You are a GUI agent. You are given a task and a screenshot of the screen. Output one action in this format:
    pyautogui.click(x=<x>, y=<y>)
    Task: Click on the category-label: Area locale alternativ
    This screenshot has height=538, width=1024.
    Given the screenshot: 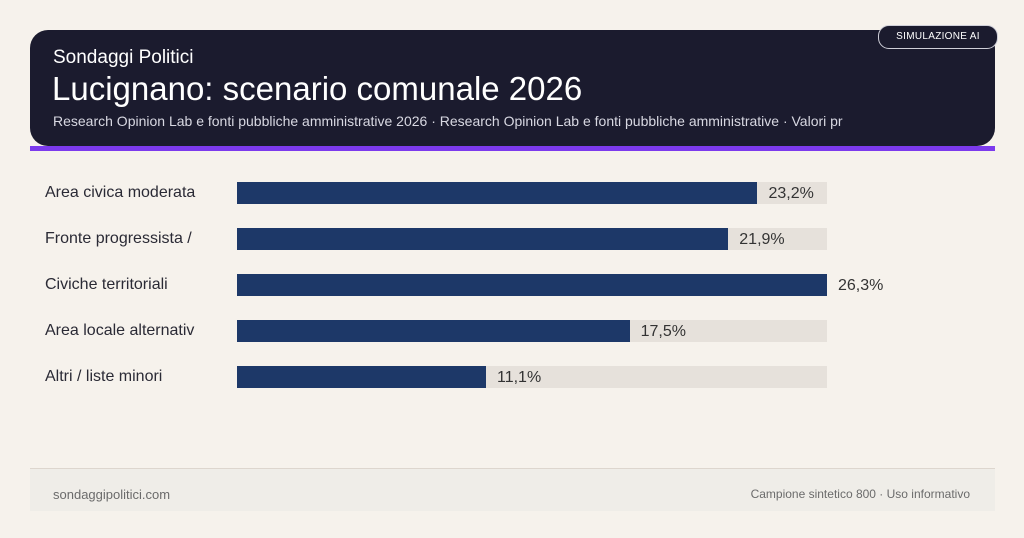 What is the action you would take?
    pyautogui.click(x=120, y=330)
    